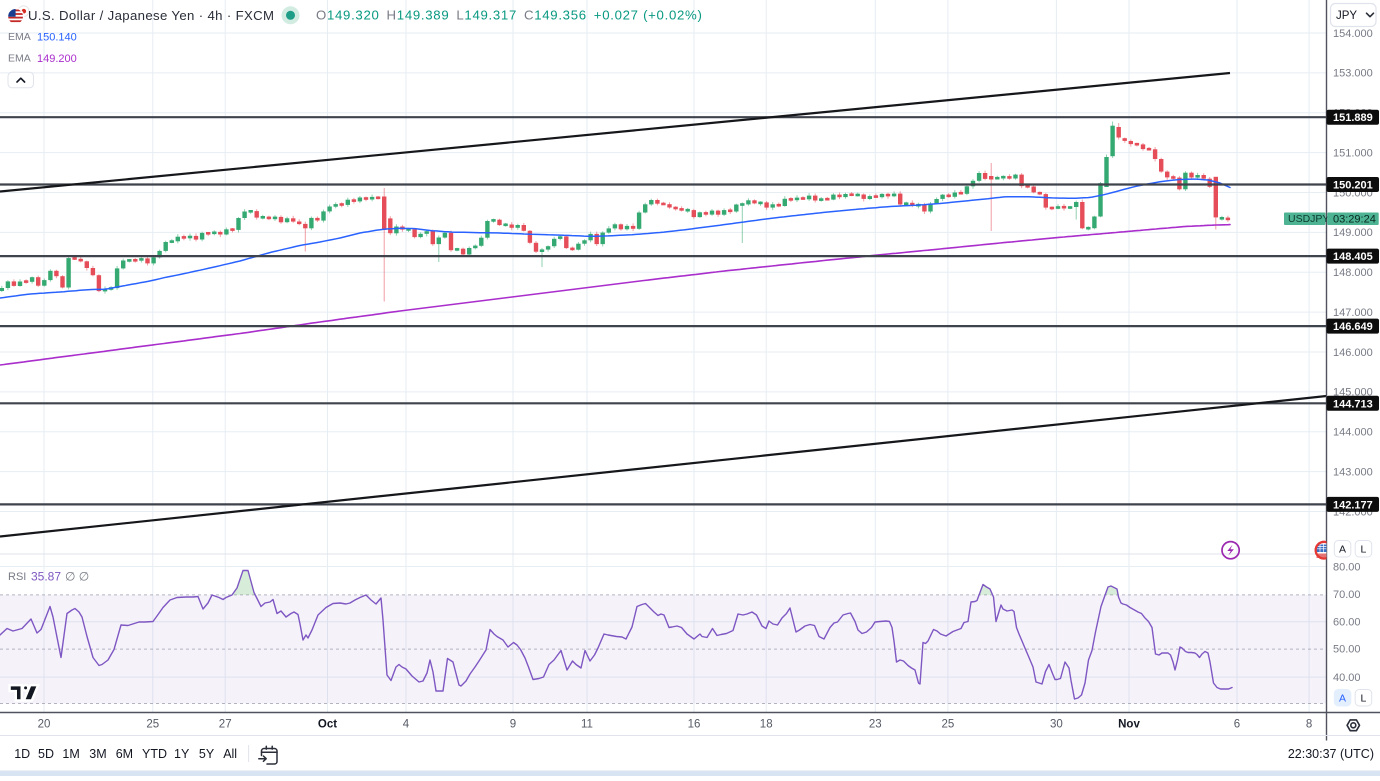 The image size is (1380, 781). I want to click on svg-text: 1Y, so click(182, 754).